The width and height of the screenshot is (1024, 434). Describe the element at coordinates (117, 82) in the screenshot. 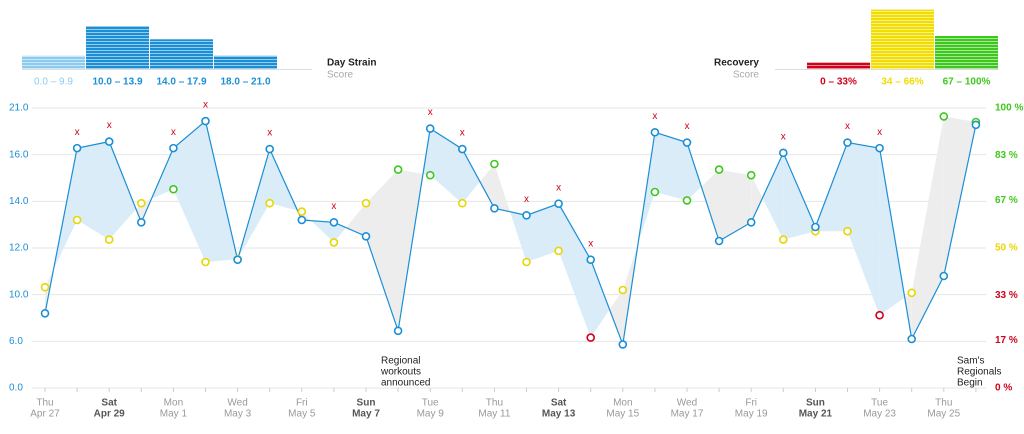

I see `histogram-bin-label: 10.0 – 13.9` at that location.